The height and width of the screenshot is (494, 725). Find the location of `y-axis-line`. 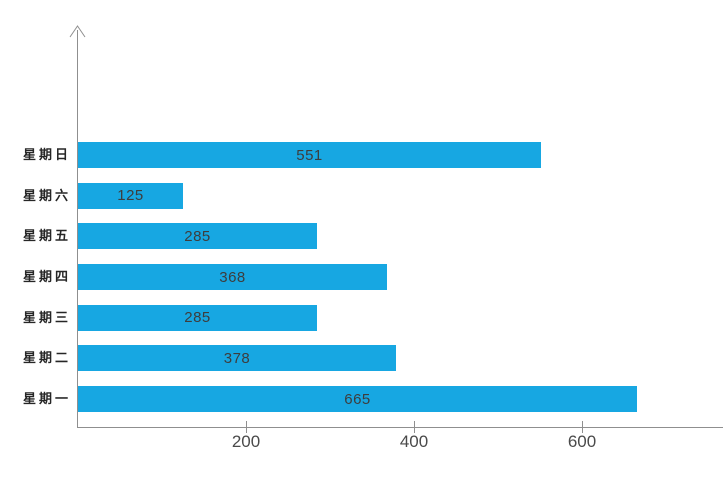

y-axis-line is located at coordinates (77, 228).